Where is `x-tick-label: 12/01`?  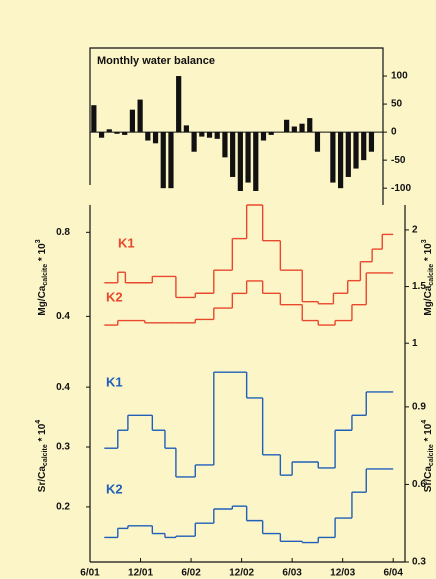 x-tick-label: 12/01 is located at coordinates (140, 573).